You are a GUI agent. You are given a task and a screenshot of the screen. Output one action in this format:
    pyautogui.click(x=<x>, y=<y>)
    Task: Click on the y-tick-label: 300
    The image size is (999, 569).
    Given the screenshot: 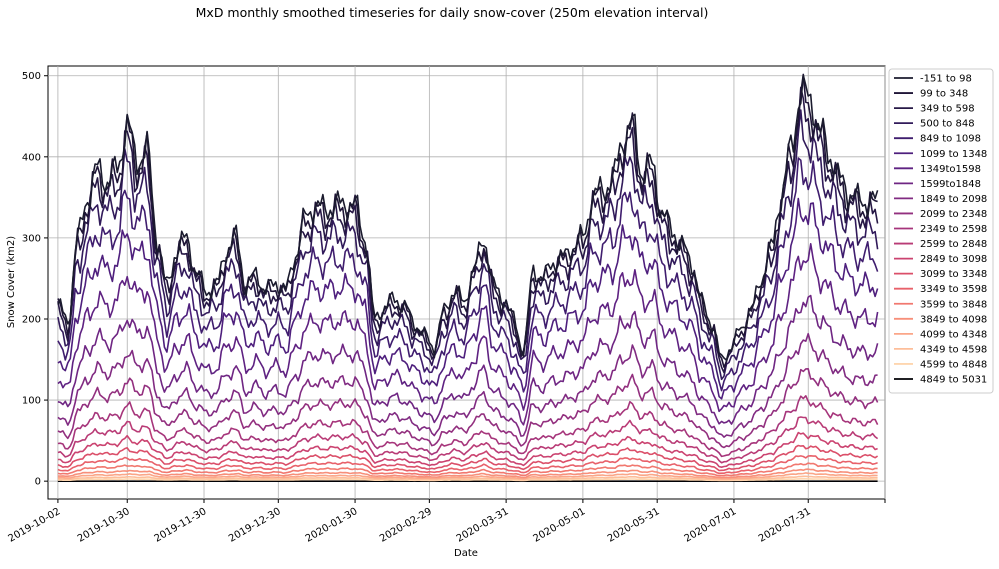 What is the action you would take?
    pyautogui.click(x=31, y=238)
    